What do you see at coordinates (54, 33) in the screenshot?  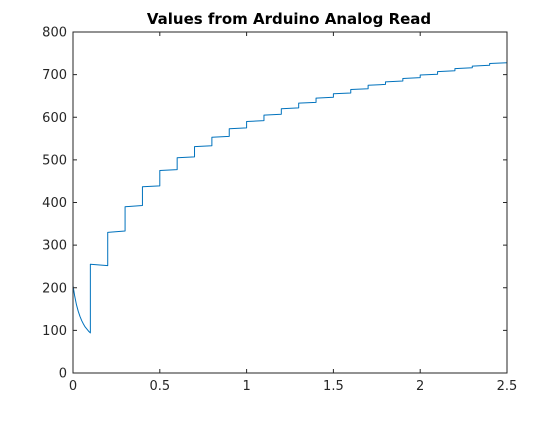 I see `y-tick-label: 800` at bounding box center [54, 33].